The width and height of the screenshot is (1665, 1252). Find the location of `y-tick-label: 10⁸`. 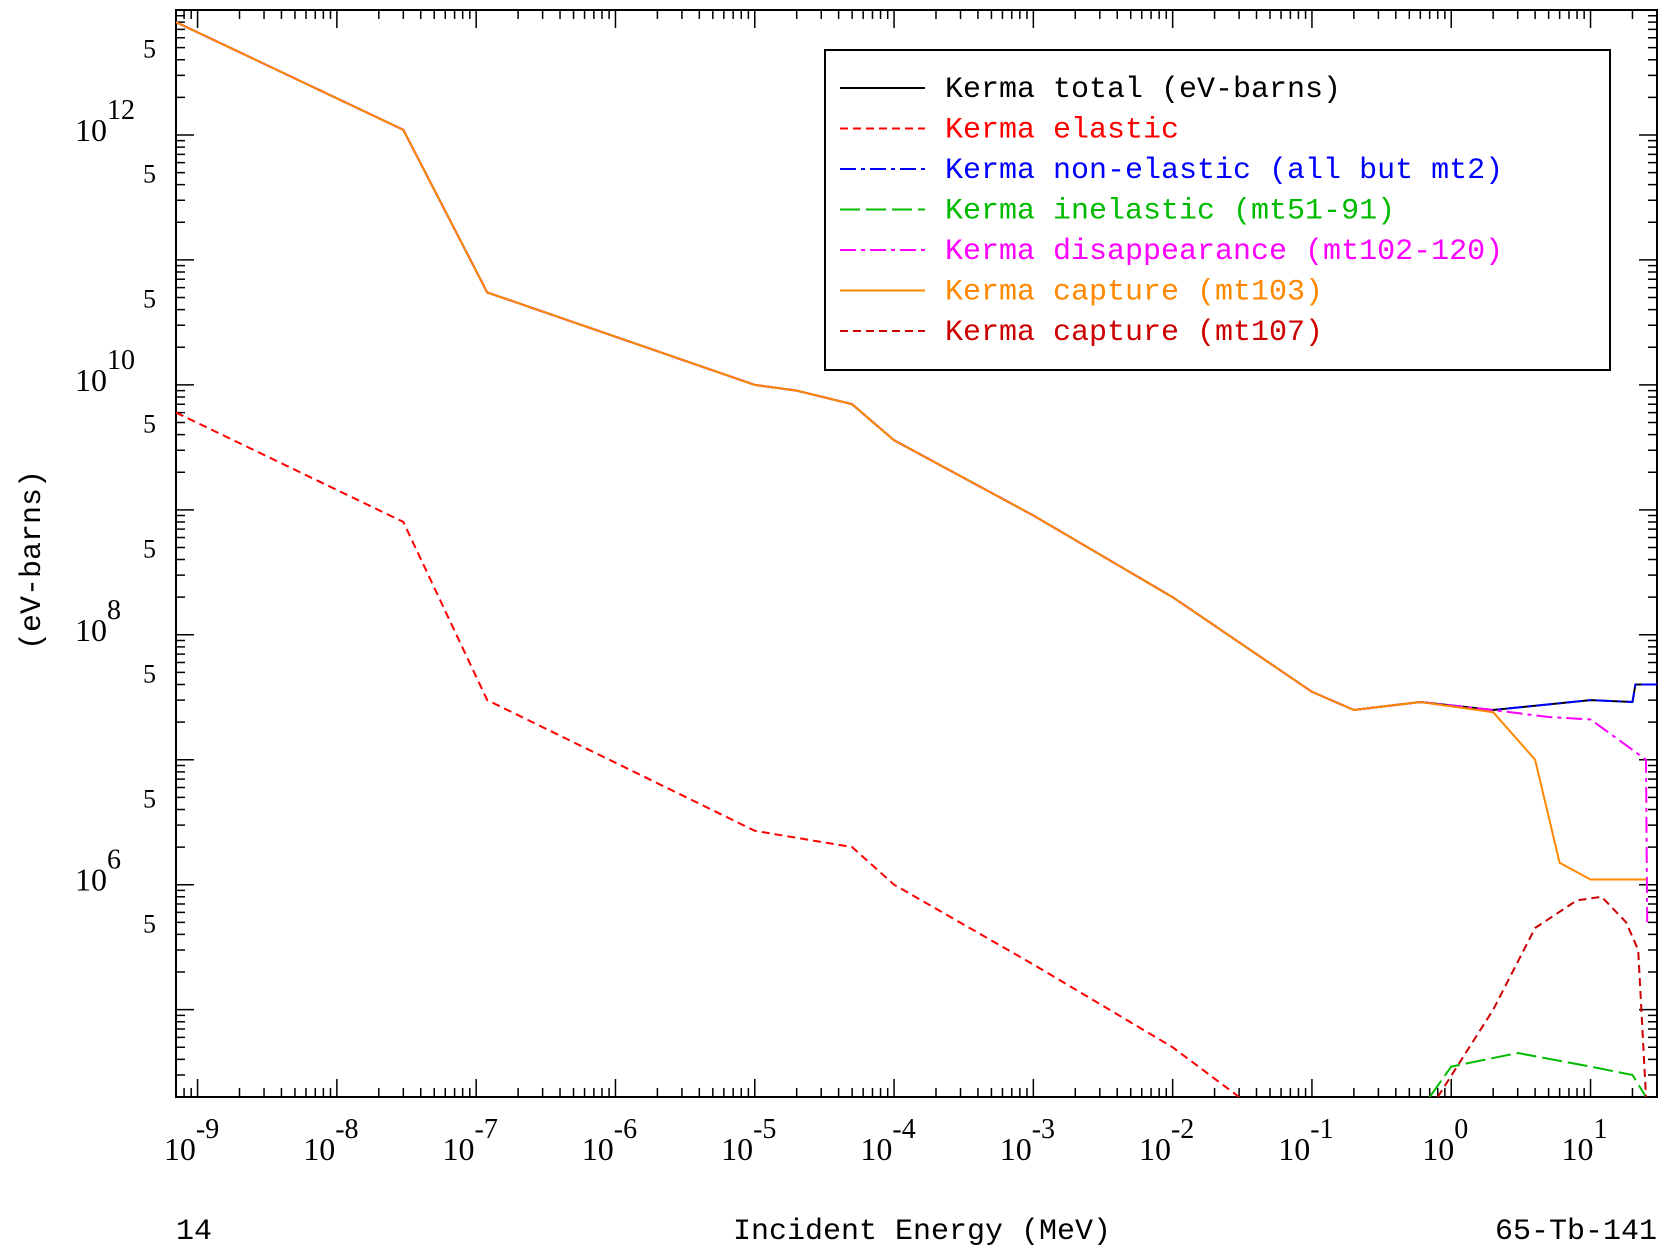

y-tick-label: 10⁸ is located at coordinates (98, 621).